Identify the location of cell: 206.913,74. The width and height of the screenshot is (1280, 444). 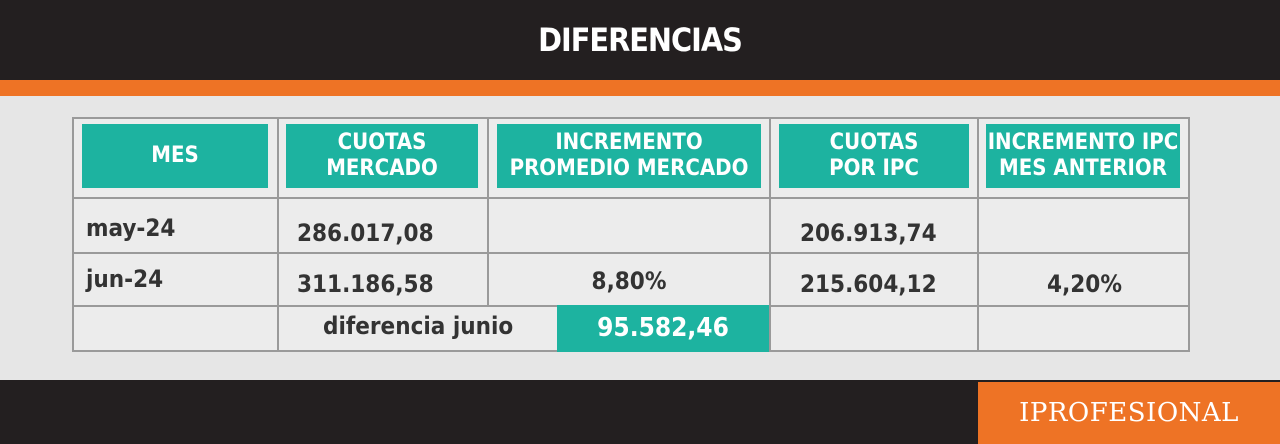
(868, 233).